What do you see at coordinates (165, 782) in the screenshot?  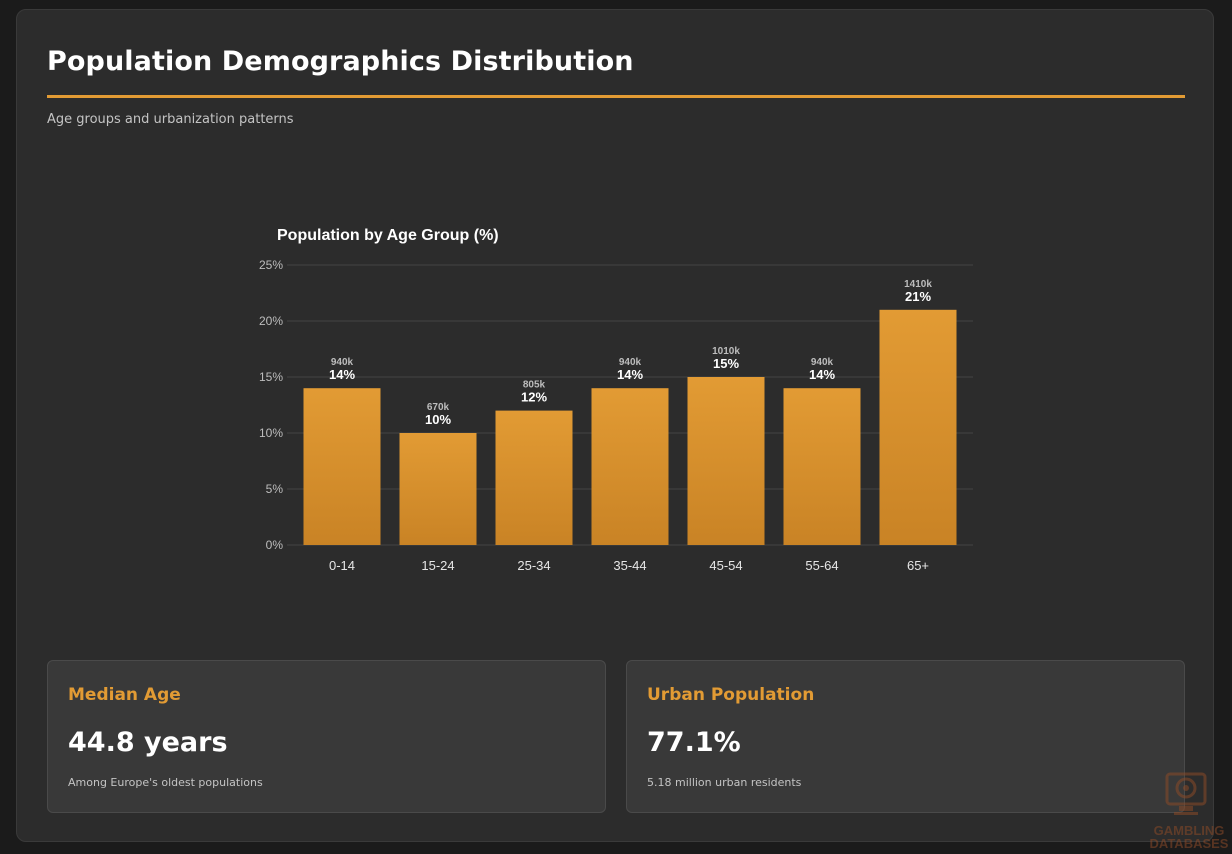 I see `median-age-note: Among Europe's oldest populations` at bounding box center [165, 782].